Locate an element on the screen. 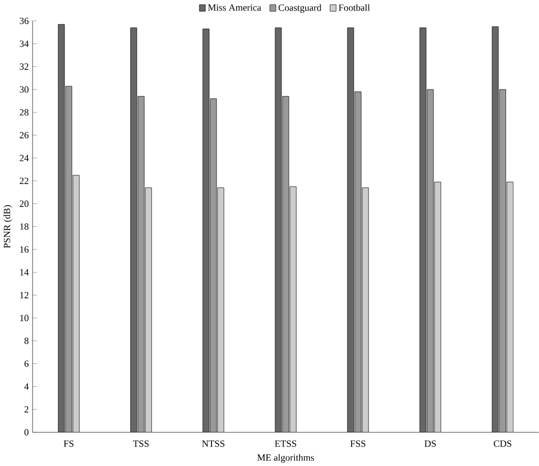  x-axis-title: ME algorithms is located at coordinates (285, 458).